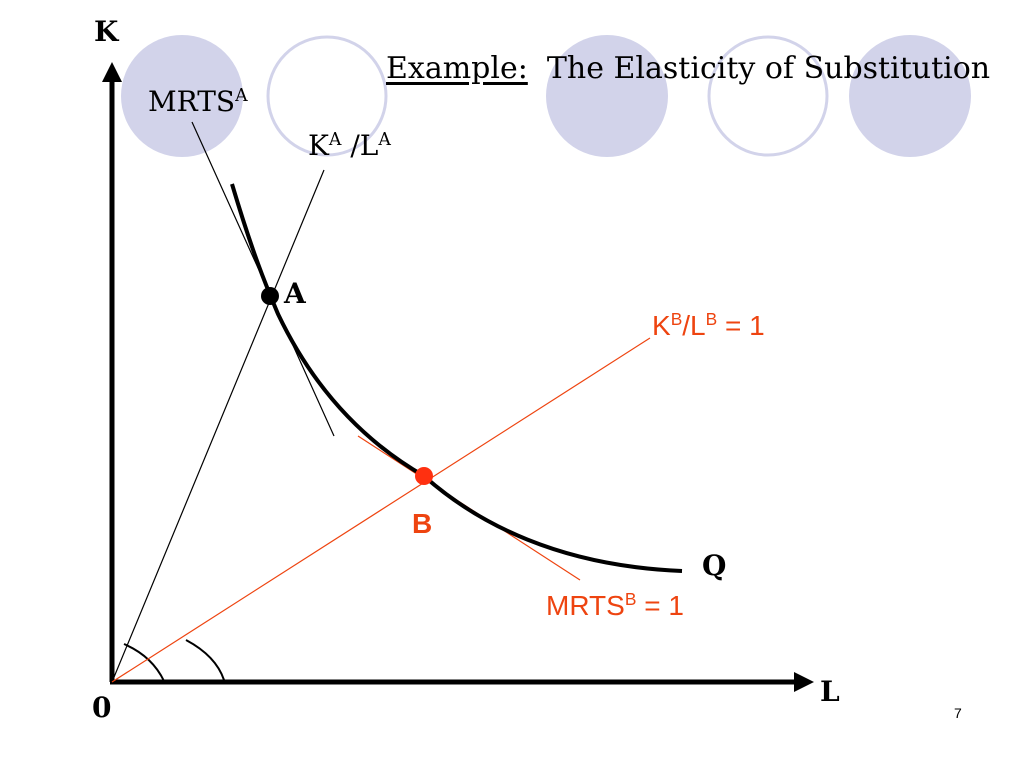 Image resolution: width=1024 pixels, height=768 pixels. What do you see at coordinates (714, 565) in the screenshot?
I see `isoquant-label: Q` at bounding box center [714, 565].